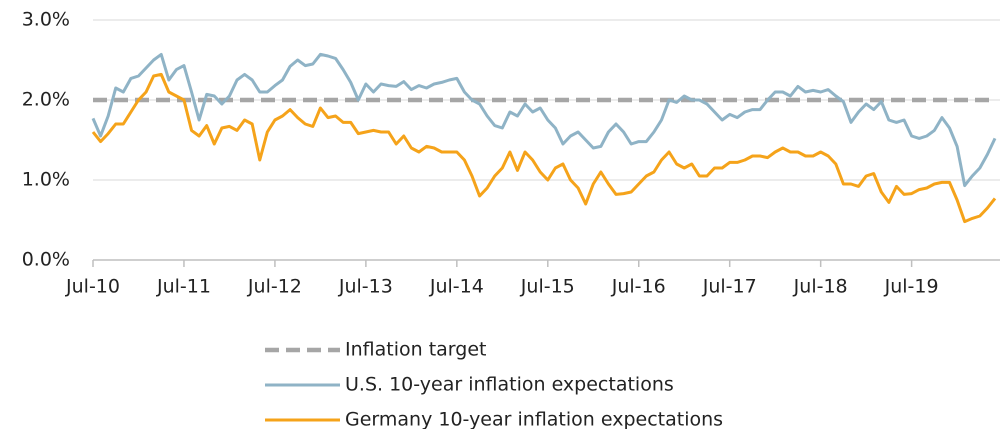  I want to click on x-tick-label: Jul-17, so click(729, 287).